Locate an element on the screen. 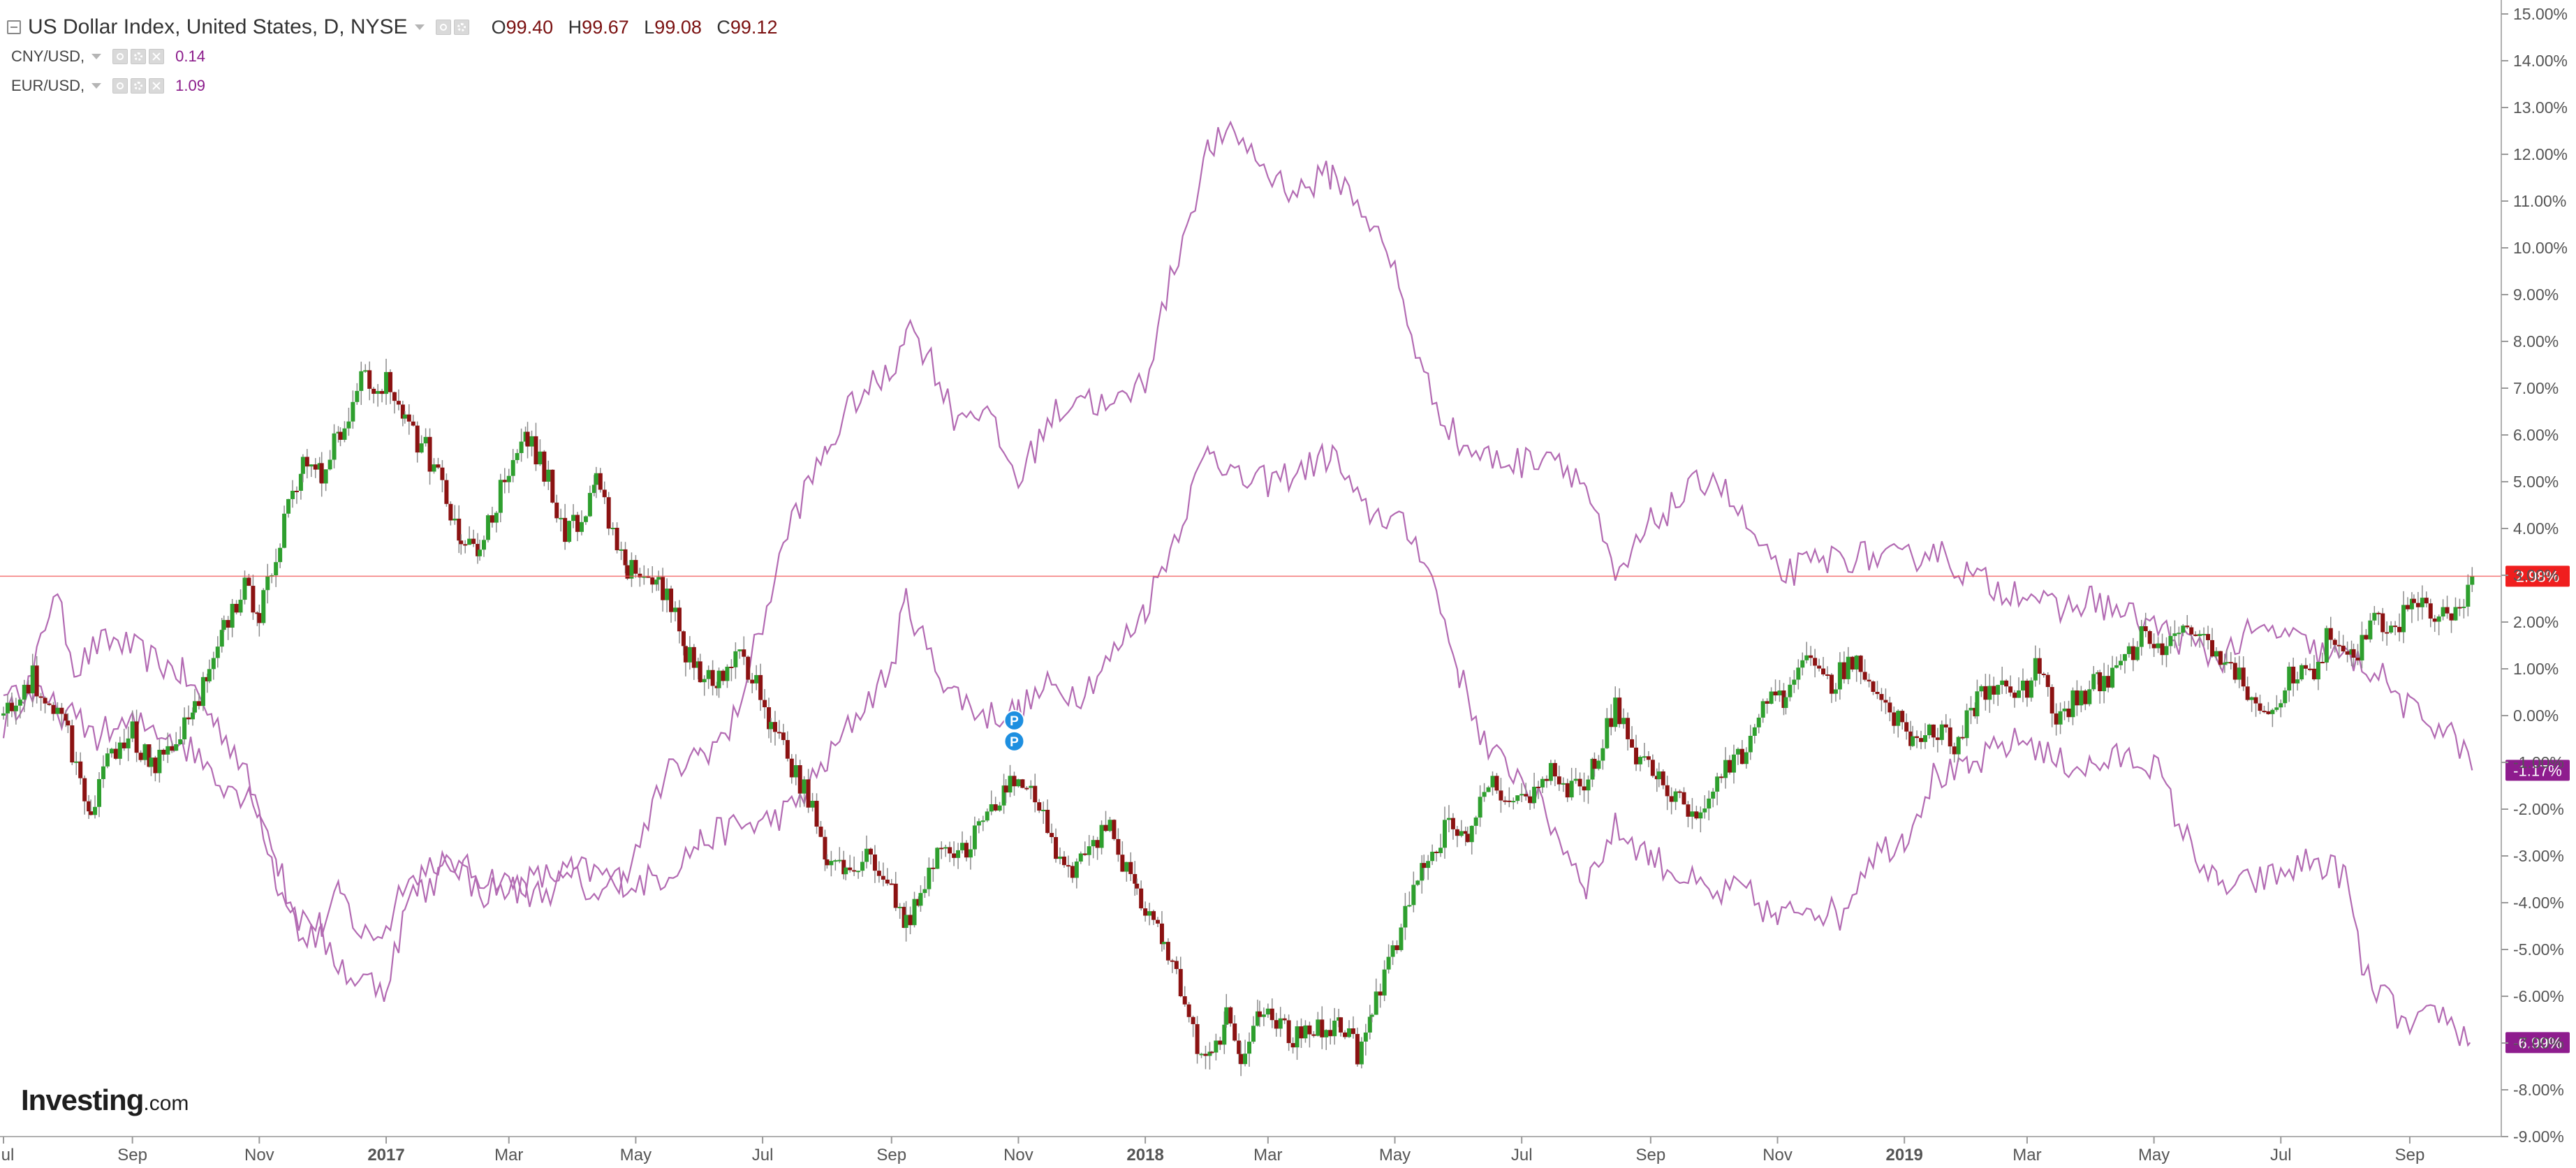 Image resolution: width=2576 pixels, height=1168 pixels. last-value-badge-eur-usd-text: -1.17% is located at coordinates (2537, 770).